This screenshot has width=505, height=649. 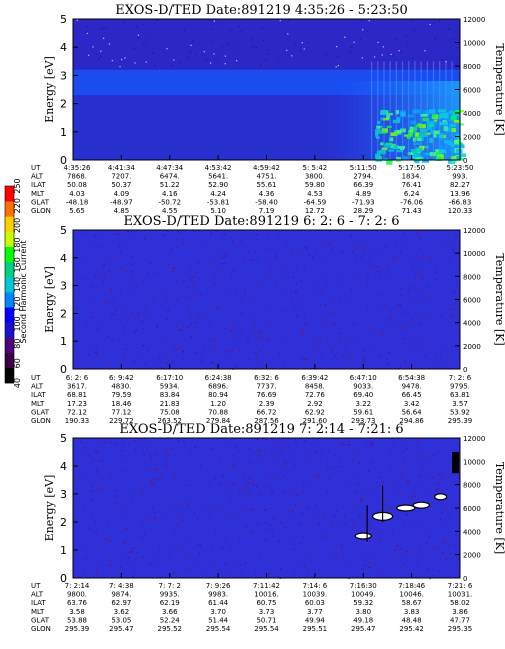 I want to click on table-cell: 291.60, so click(x=315, y=421).